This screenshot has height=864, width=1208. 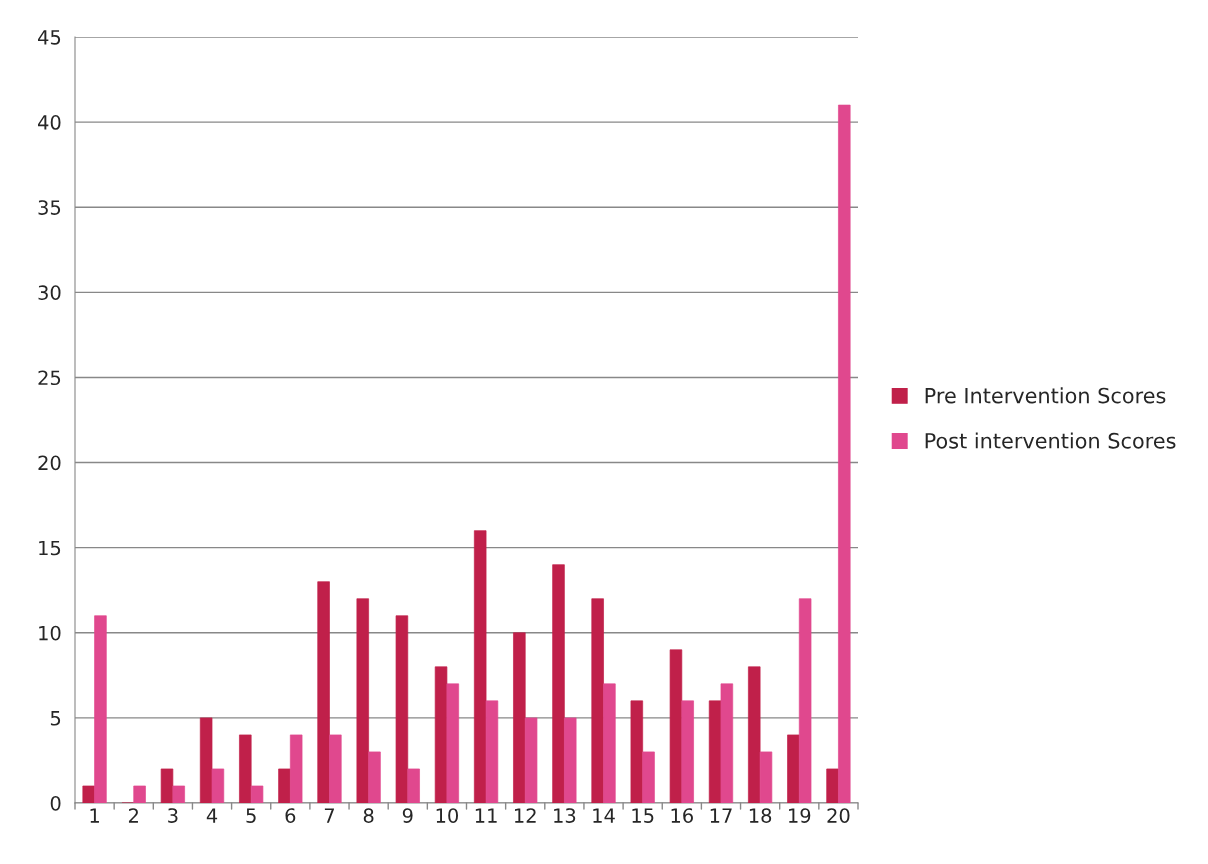 I want to click on y-tick-label: 40, so click(x=49, y=122).